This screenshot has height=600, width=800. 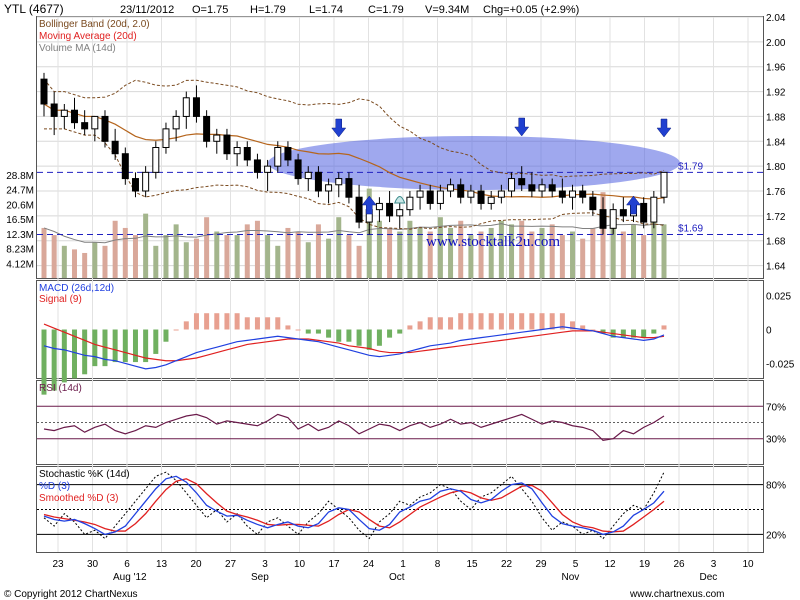 I want to click on stoch-panel-frame, so click(x=400, y=509).